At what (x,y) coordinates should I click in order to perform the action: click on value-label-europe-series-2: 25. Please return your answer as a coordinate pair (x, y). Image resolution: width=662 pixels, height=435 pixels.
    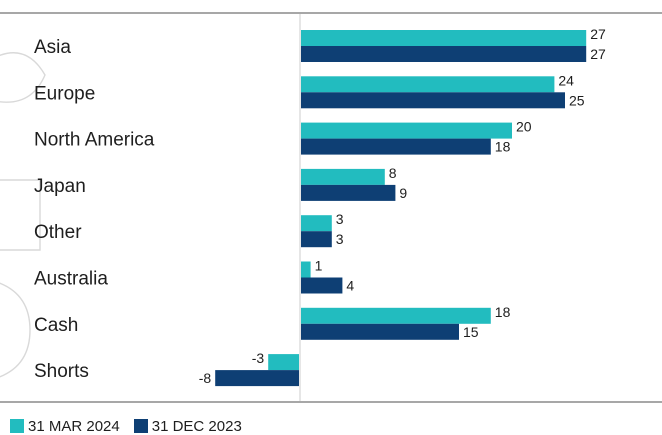
    Looking at the image, I should click on (577, 100).